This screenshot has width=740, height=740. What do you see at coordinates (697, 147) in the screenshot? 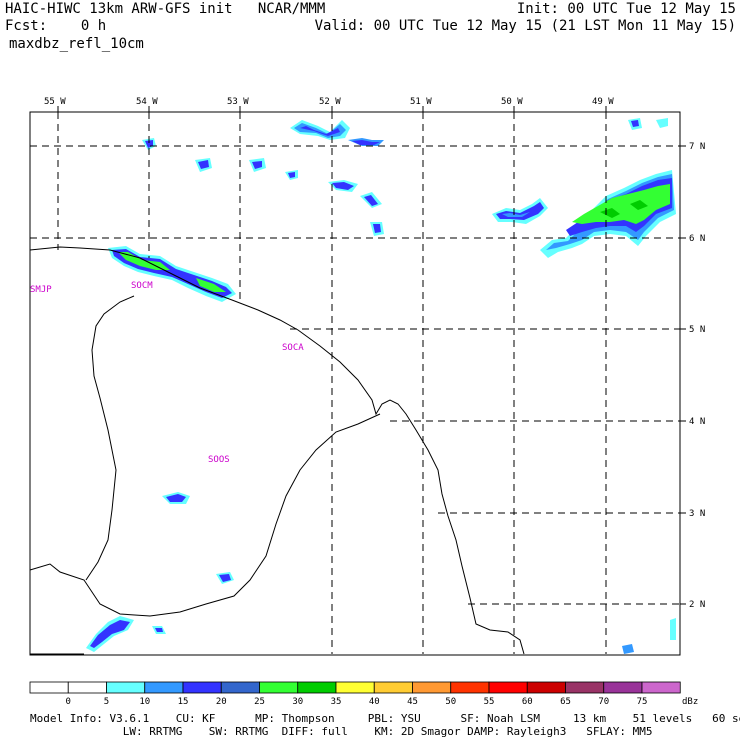
I see `lat-label: 7 N` at bounding box center [697, 147].